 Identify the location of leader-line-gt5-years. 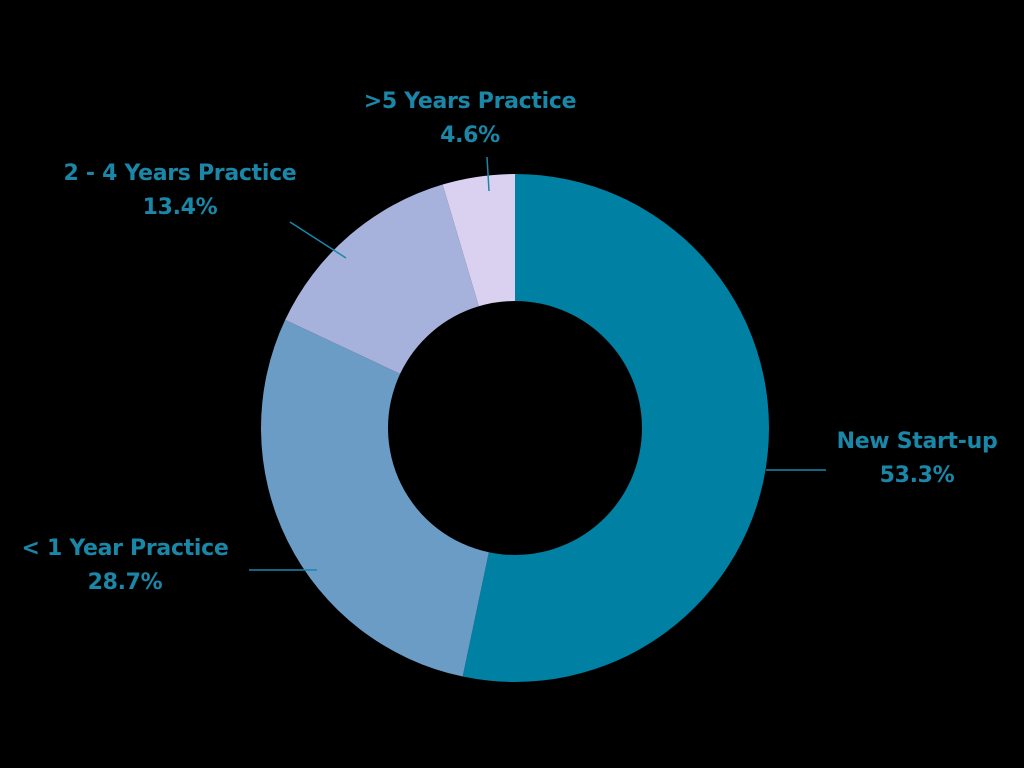
(488, 174).